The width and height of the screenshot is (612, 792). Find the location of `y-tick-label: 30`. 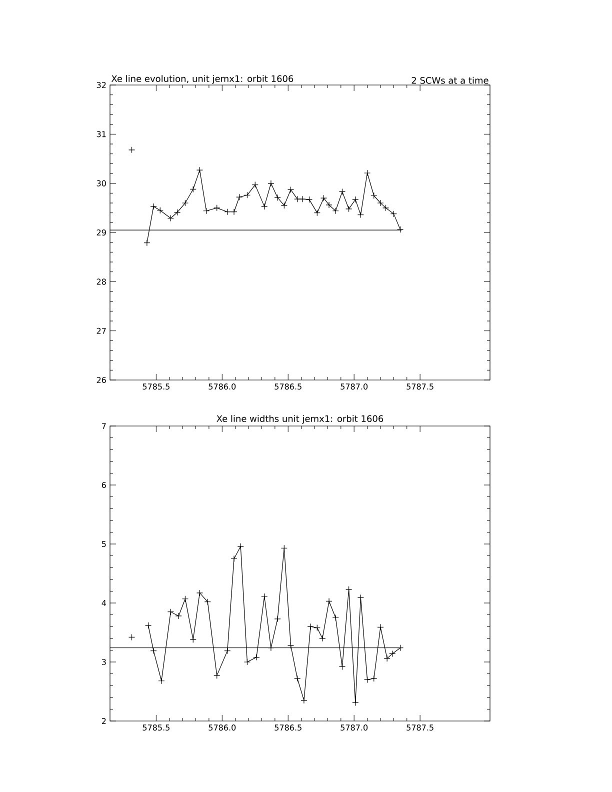

y-tick-label: 30 is located at coordinates (101, 183).